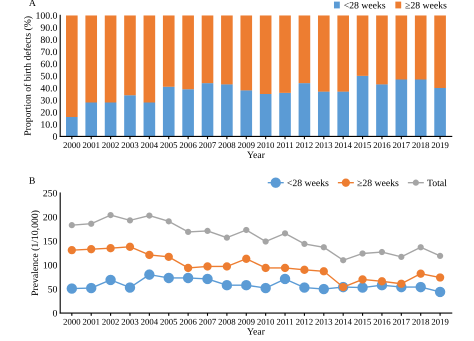 This screenshot has width=474, height=341. I want to click on x-tick-label: 2016, so click(382, 321).